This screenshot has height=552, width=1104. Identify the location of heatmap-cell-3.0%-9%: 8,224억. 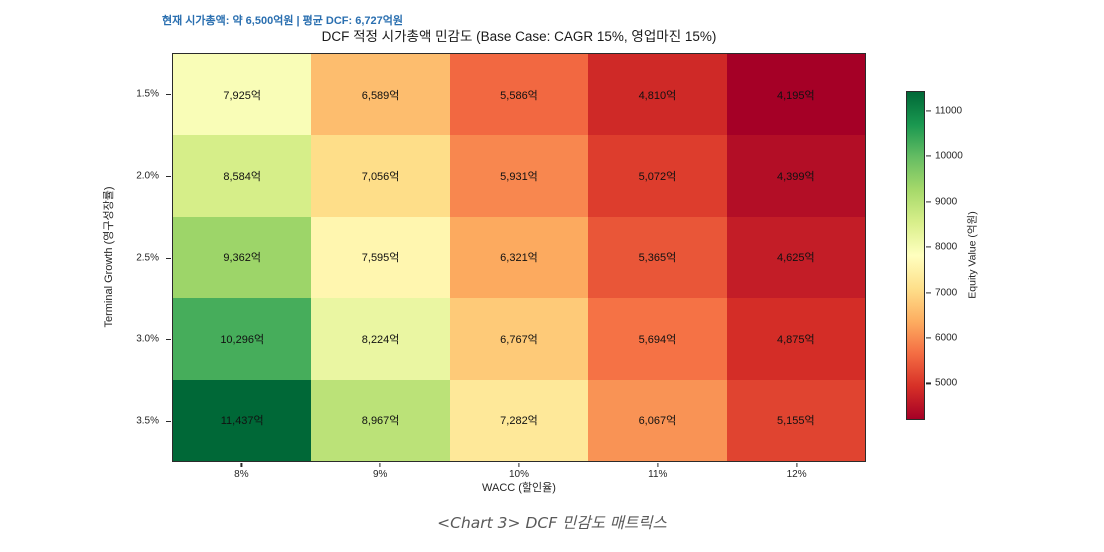
(380, 339).